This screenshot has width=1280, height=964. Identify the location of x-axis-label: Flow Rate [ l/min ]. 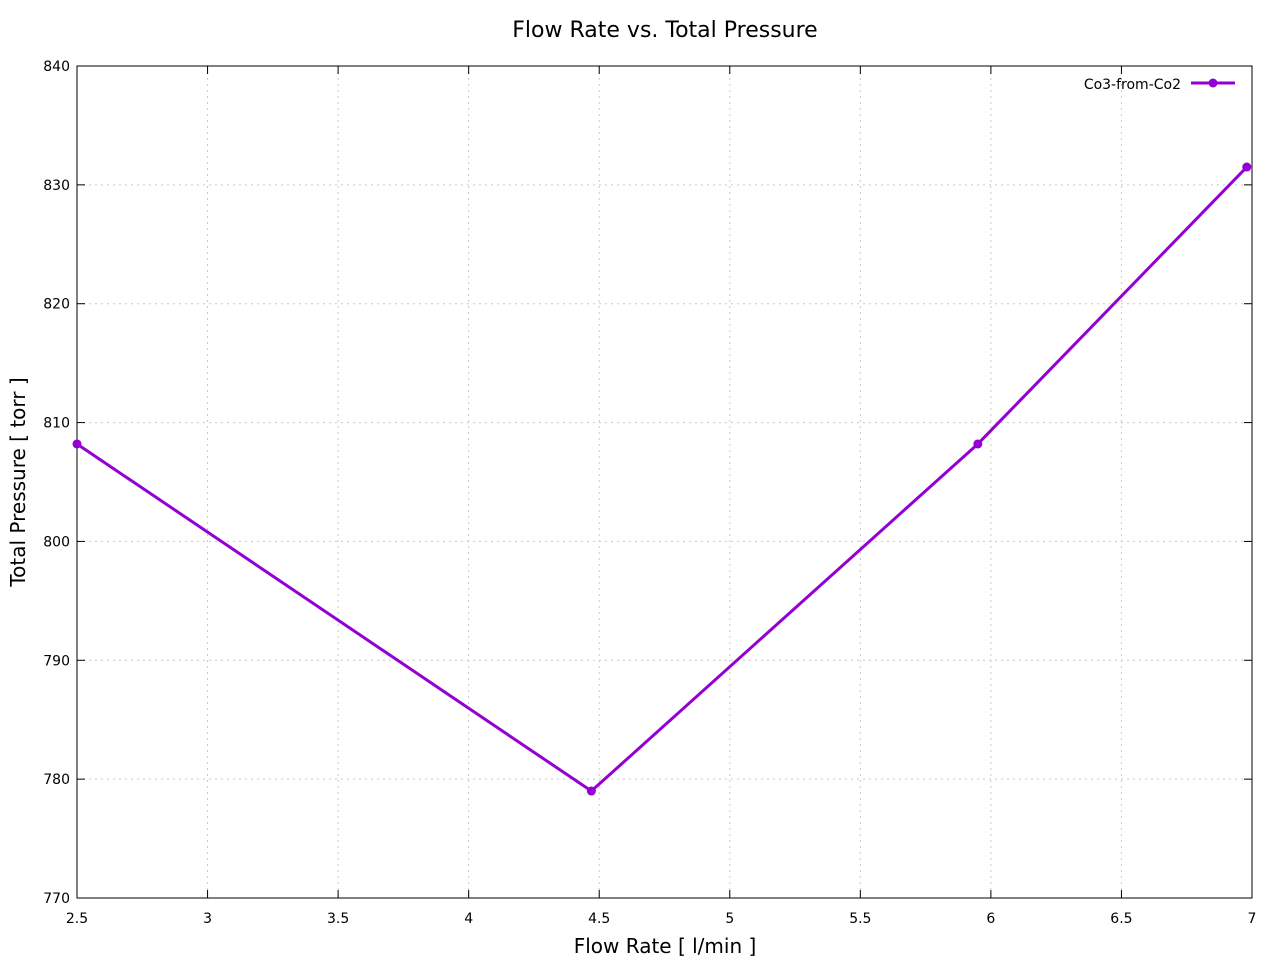
(665, 946).